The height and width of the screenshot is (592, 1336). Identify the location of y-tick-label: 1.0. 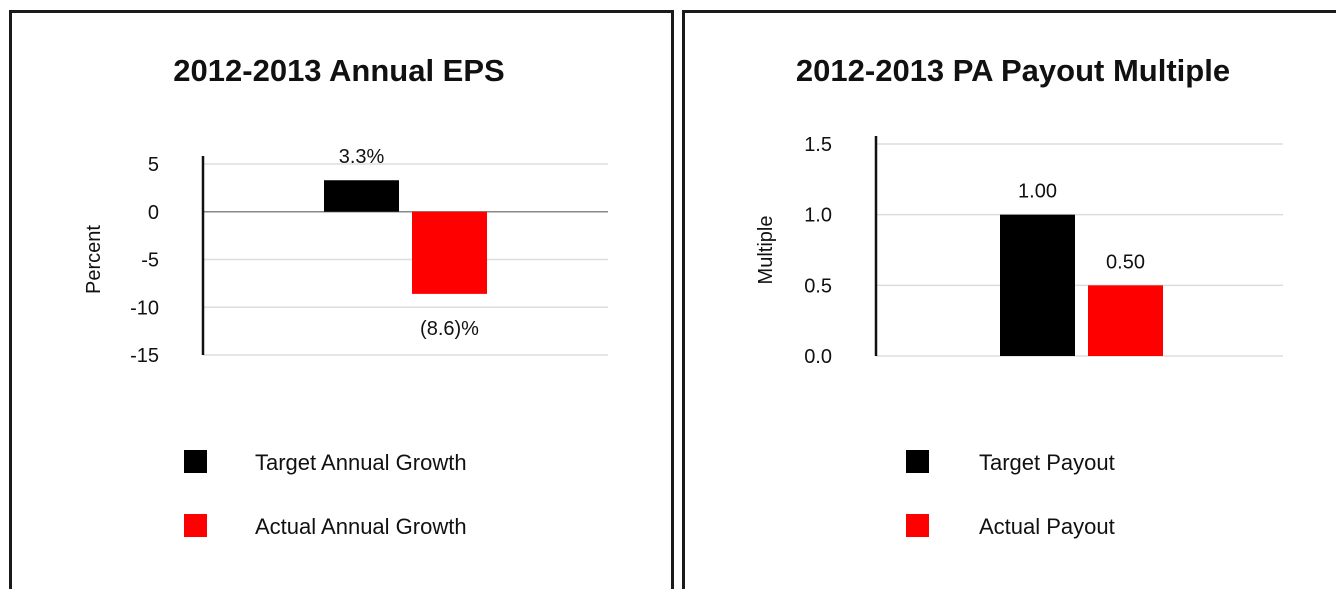
(818, 216).